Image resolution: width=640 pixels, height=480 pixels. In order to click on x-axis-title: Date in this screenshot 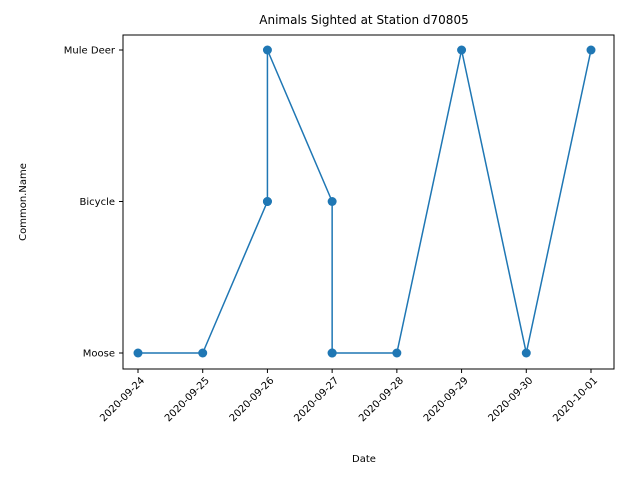, I will do `click(364, 459)`.